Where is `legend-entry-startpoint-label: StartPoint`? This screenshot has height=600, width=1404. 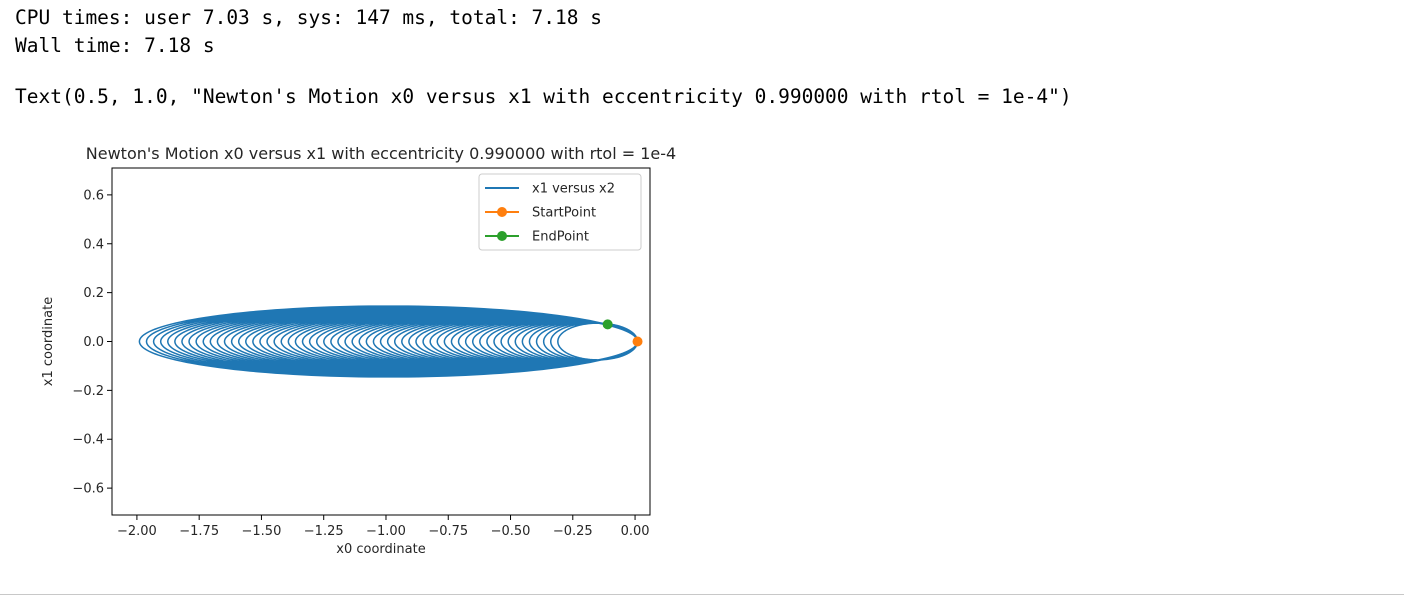
legend-entry-startpoint-label: StartPoint is located at coordinates (564, 213).